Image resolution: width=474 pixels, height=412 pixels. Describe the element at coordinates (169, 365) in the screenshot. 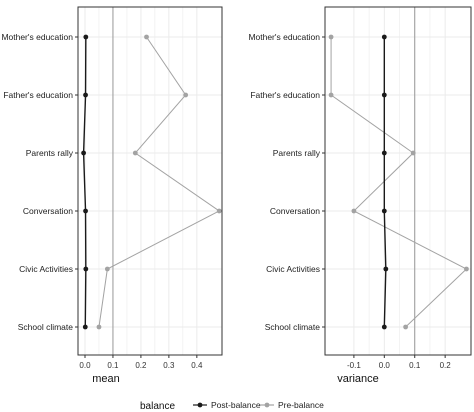

I see `panel-0-x-tick-label: 0.3` at that location.